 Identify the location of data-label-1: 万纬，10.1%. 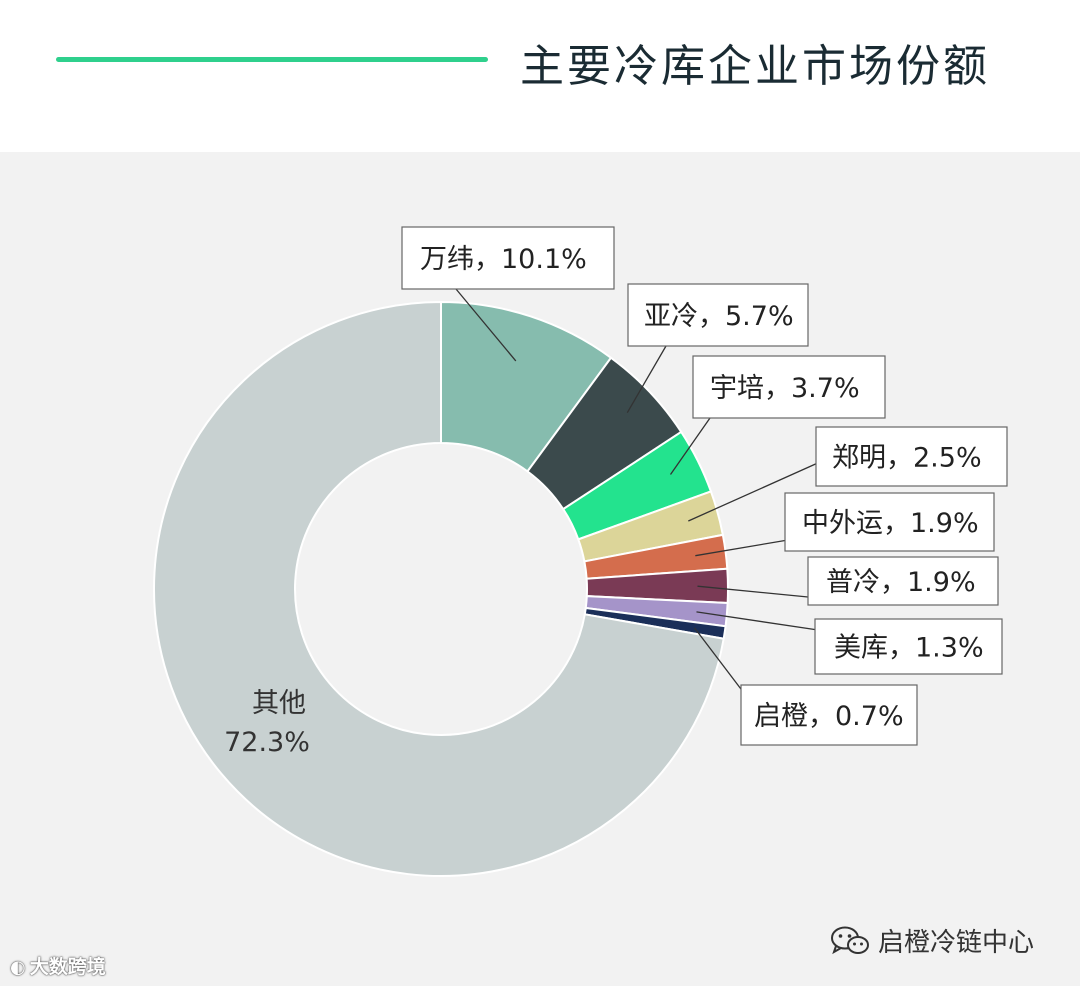
(503, 259).